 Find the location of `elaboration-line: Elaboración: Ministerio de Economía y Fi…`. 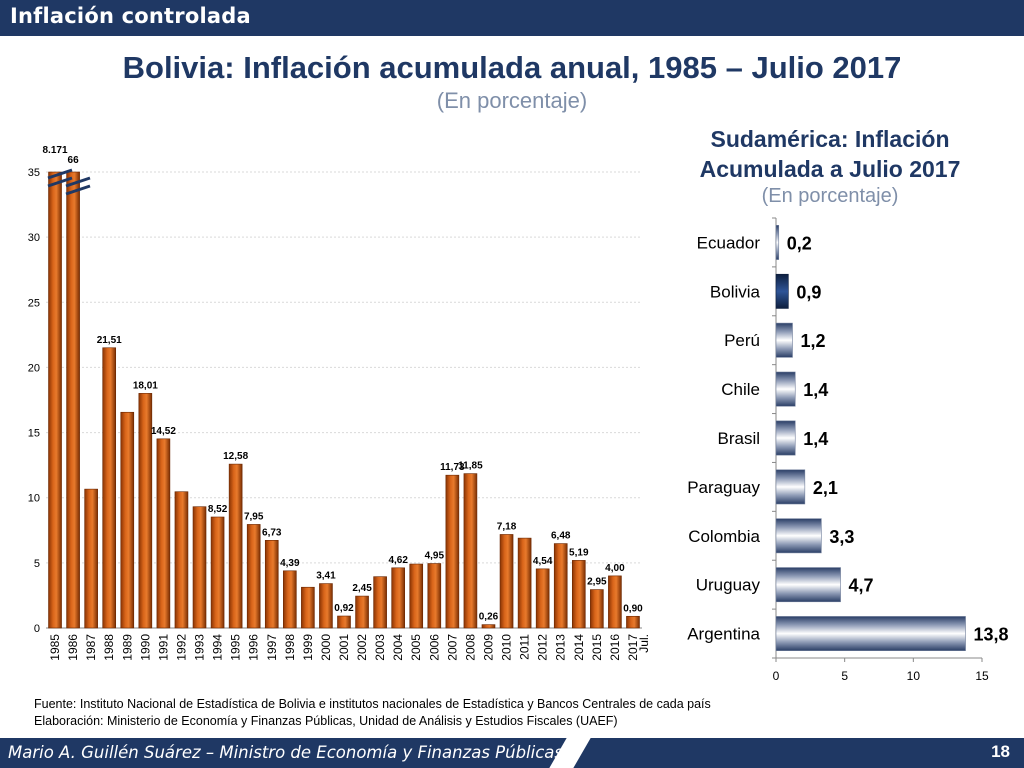

elaboration-line: Elaboración: Ministerio de Economía y Fi… is located at coordinates (326, 721).